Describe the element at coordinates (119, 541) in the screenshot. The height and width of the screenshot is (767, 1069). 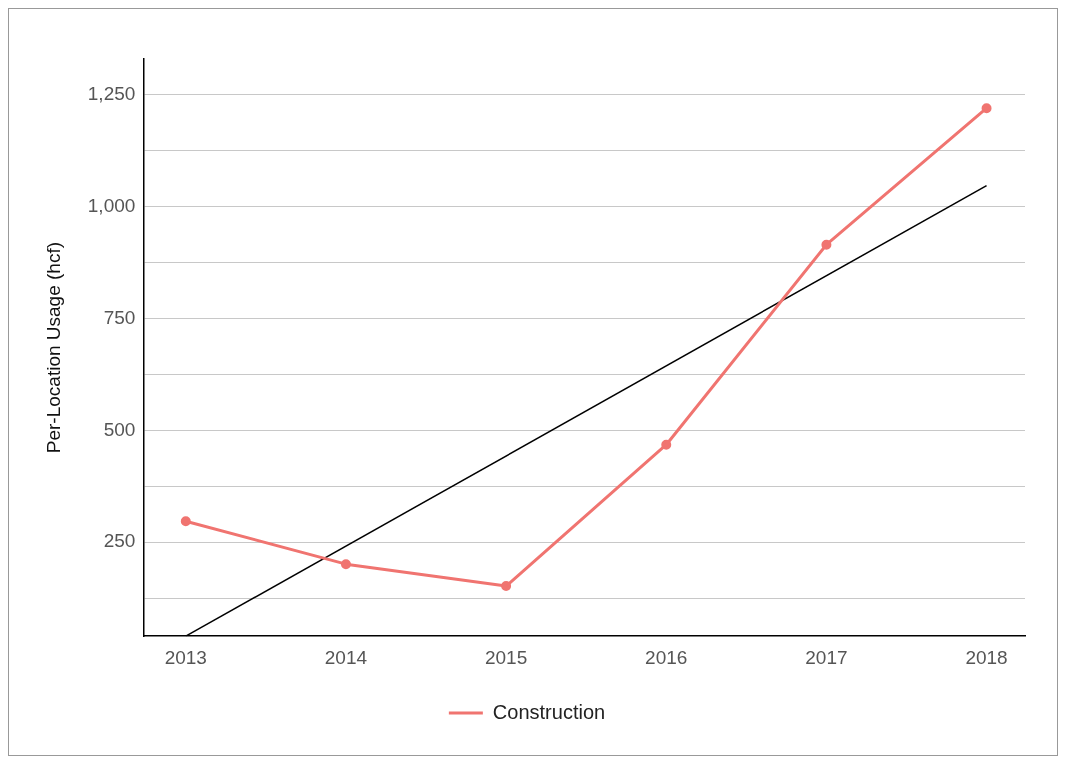
I see `y-tick-label: 250` at that location.